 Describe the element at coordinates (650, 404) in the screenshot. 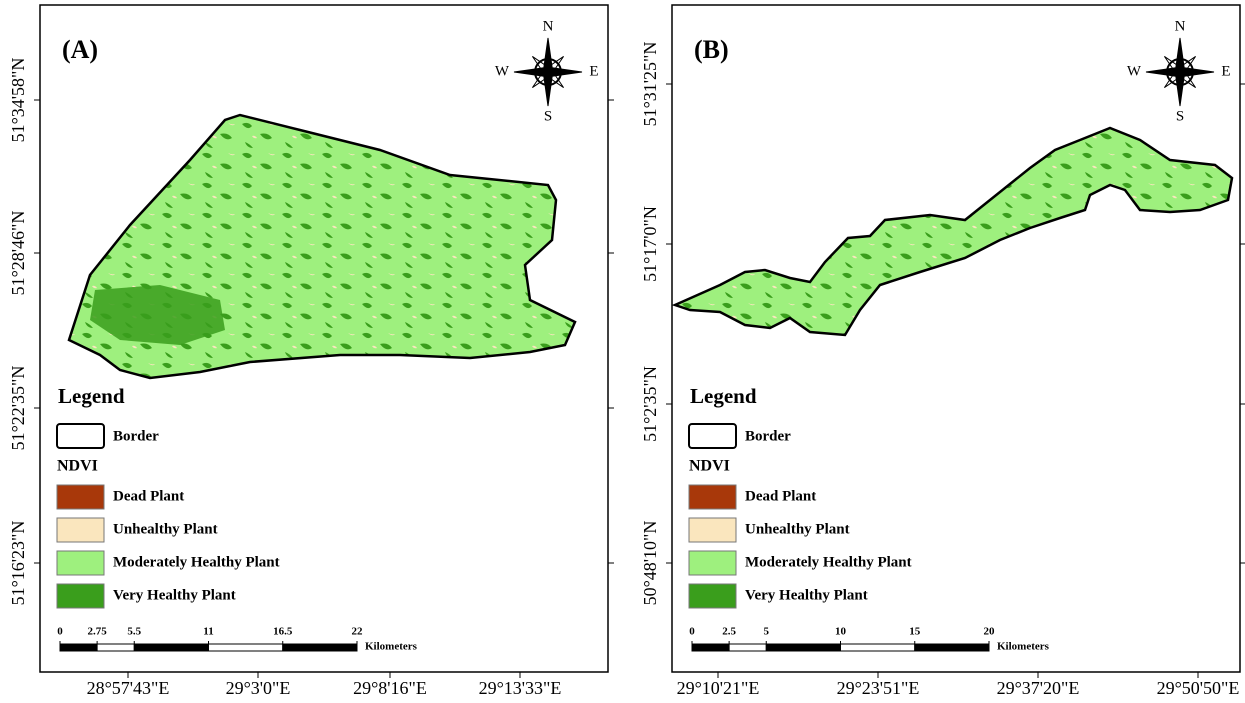

I see `lat-label: 51°2'35"N` at that location.